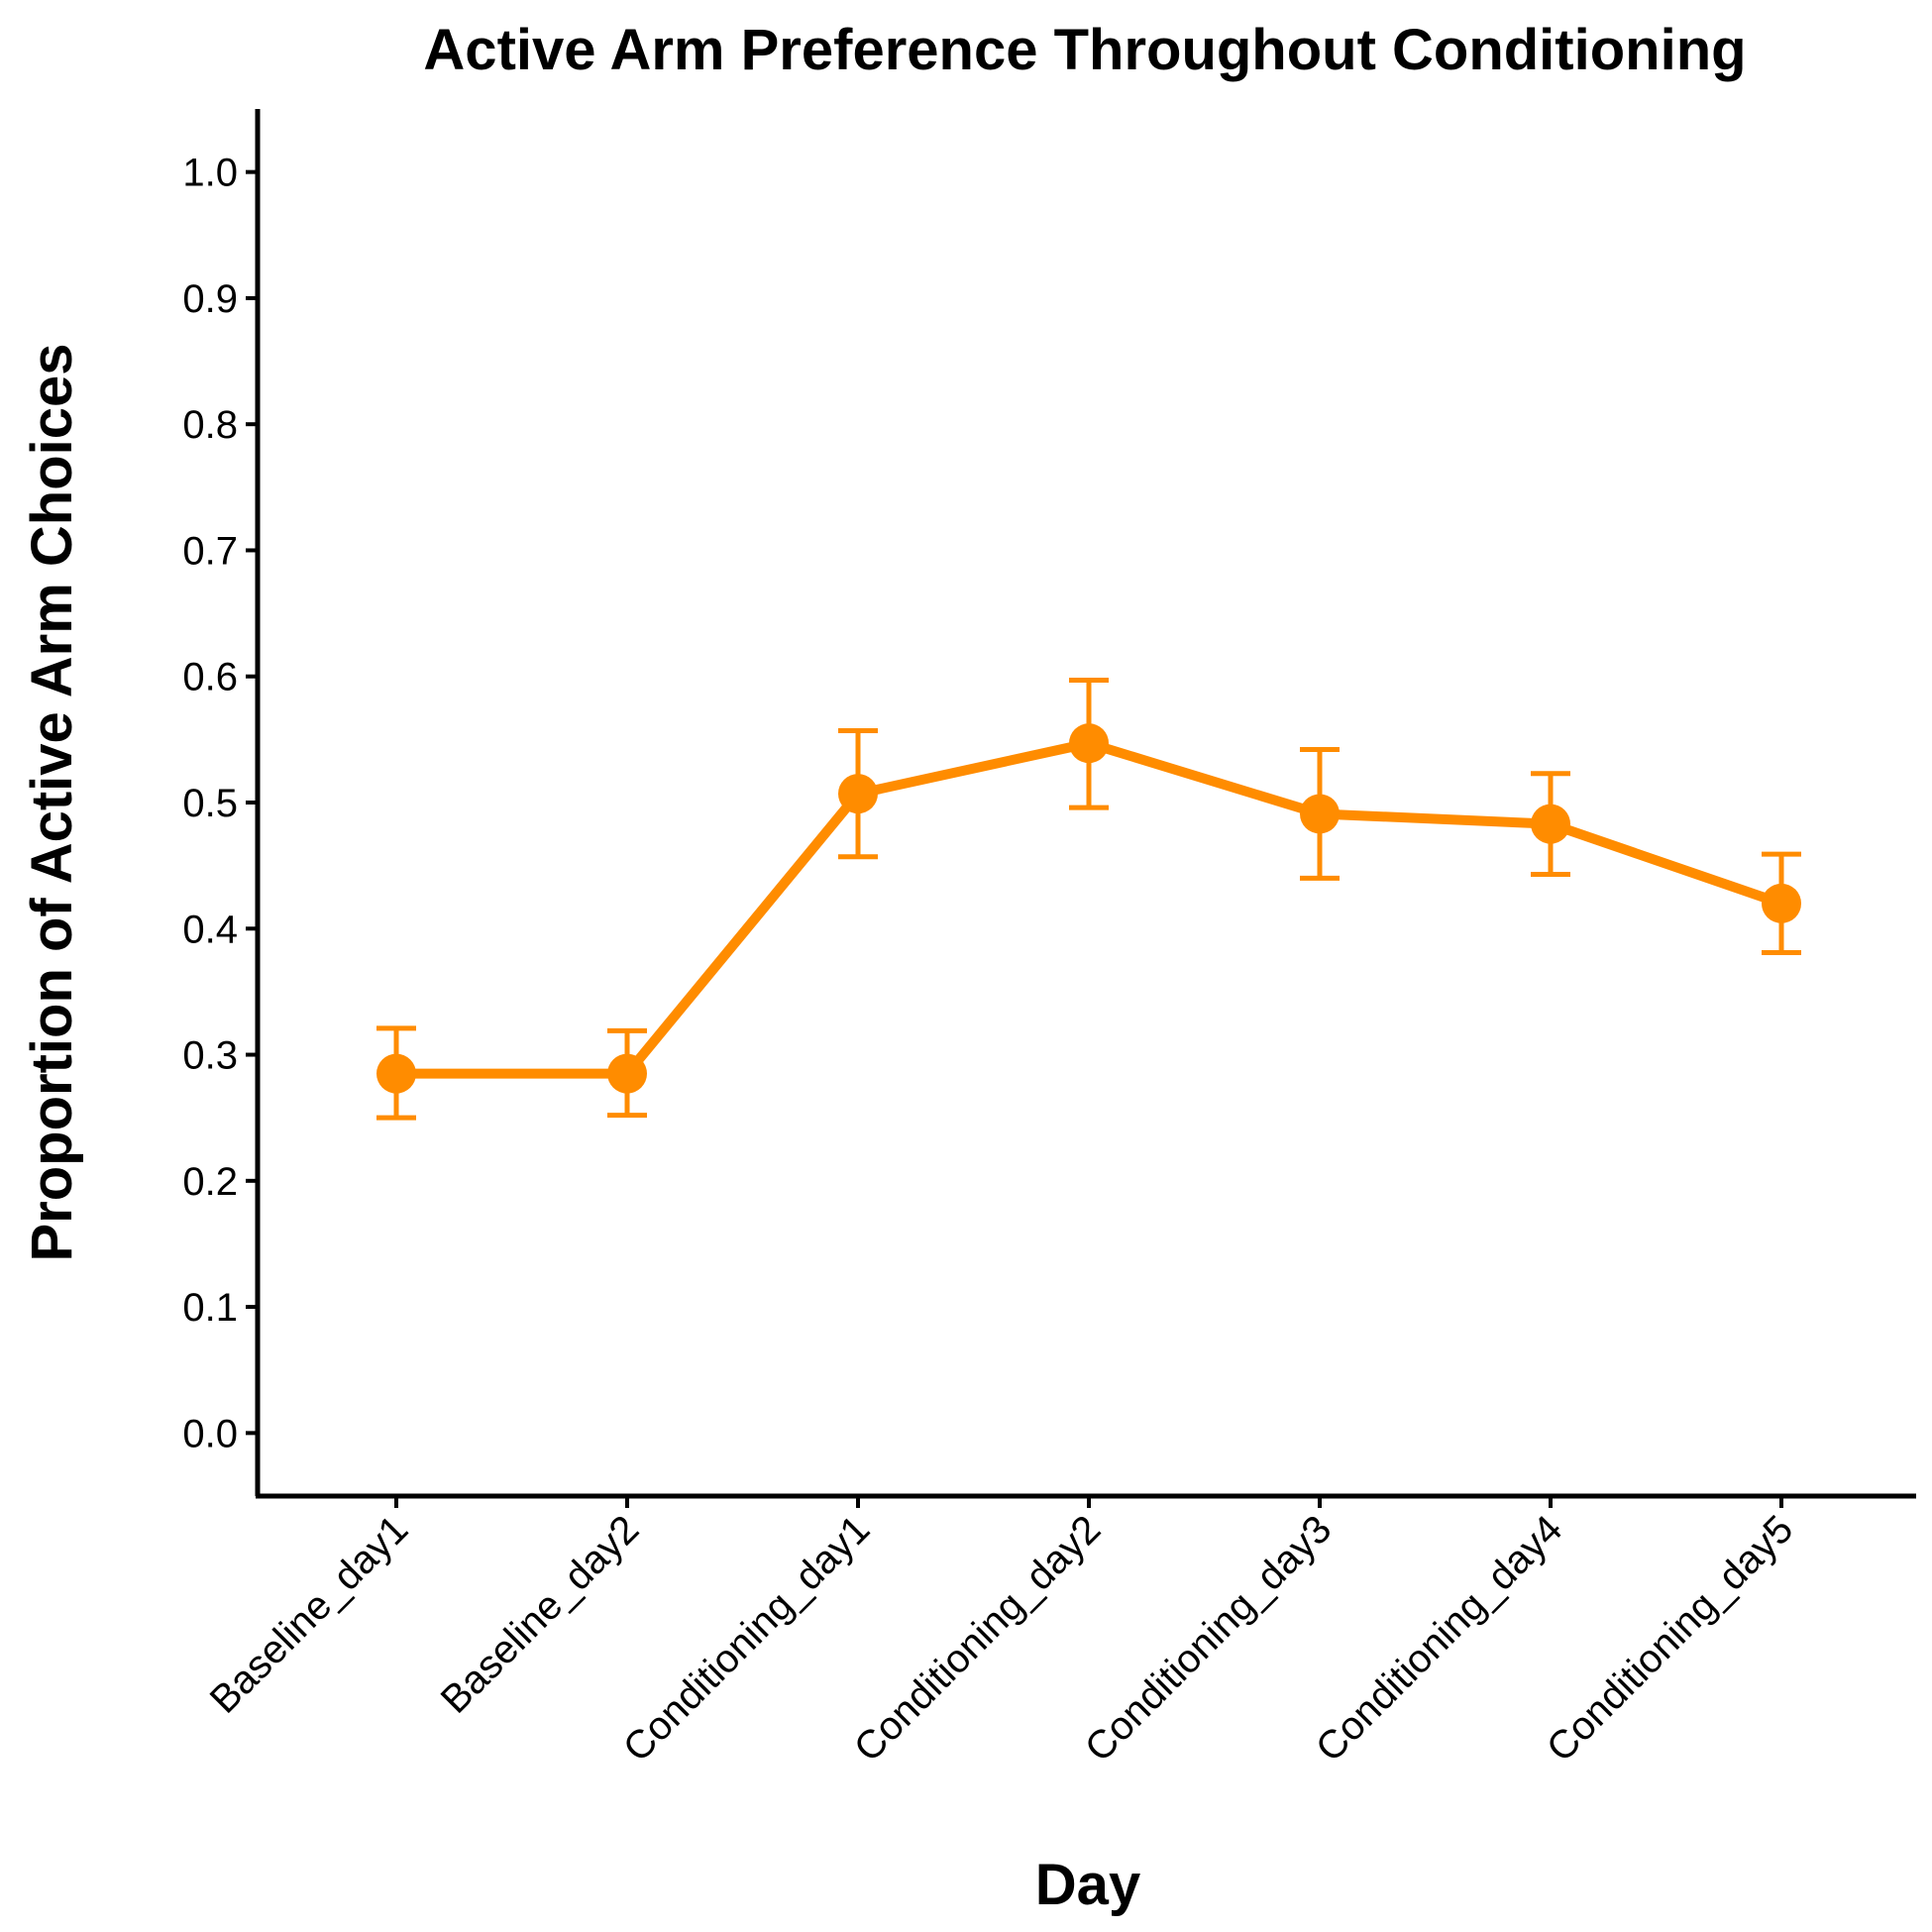 This screenshot has width=1932, height=1932. Describe the element at coordinates (210, 425) in the screenshot. I see `y-tick-label: 0.8` at that location.